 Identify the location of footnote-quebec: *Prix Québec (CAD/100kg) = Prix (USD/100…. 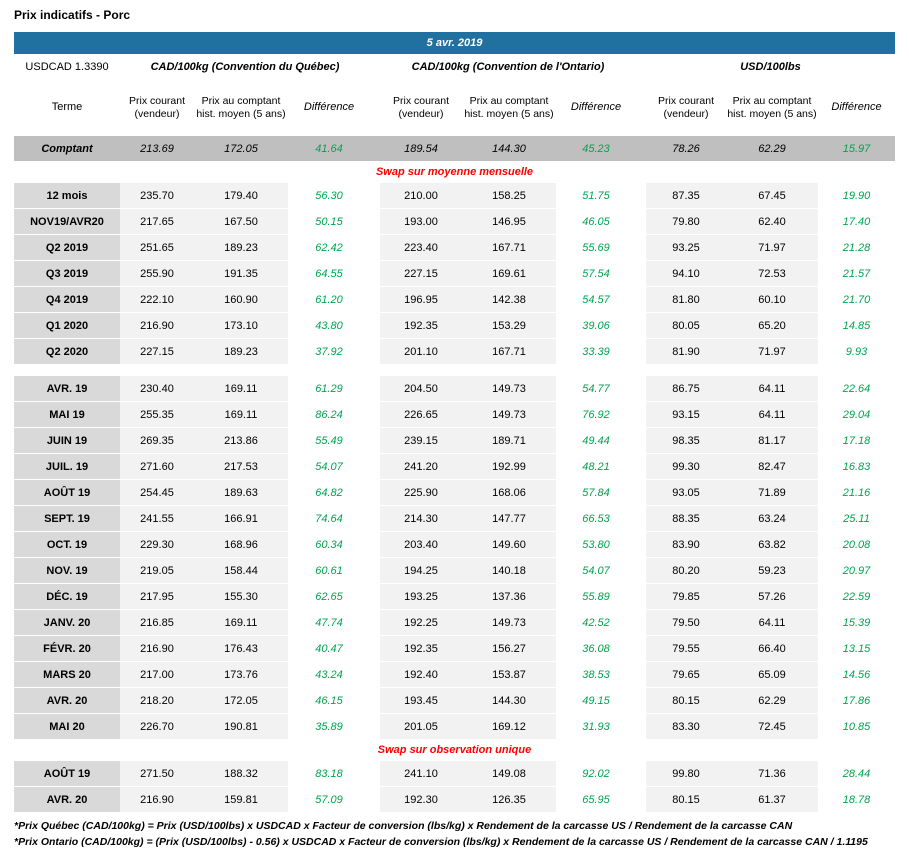
(403, 826).